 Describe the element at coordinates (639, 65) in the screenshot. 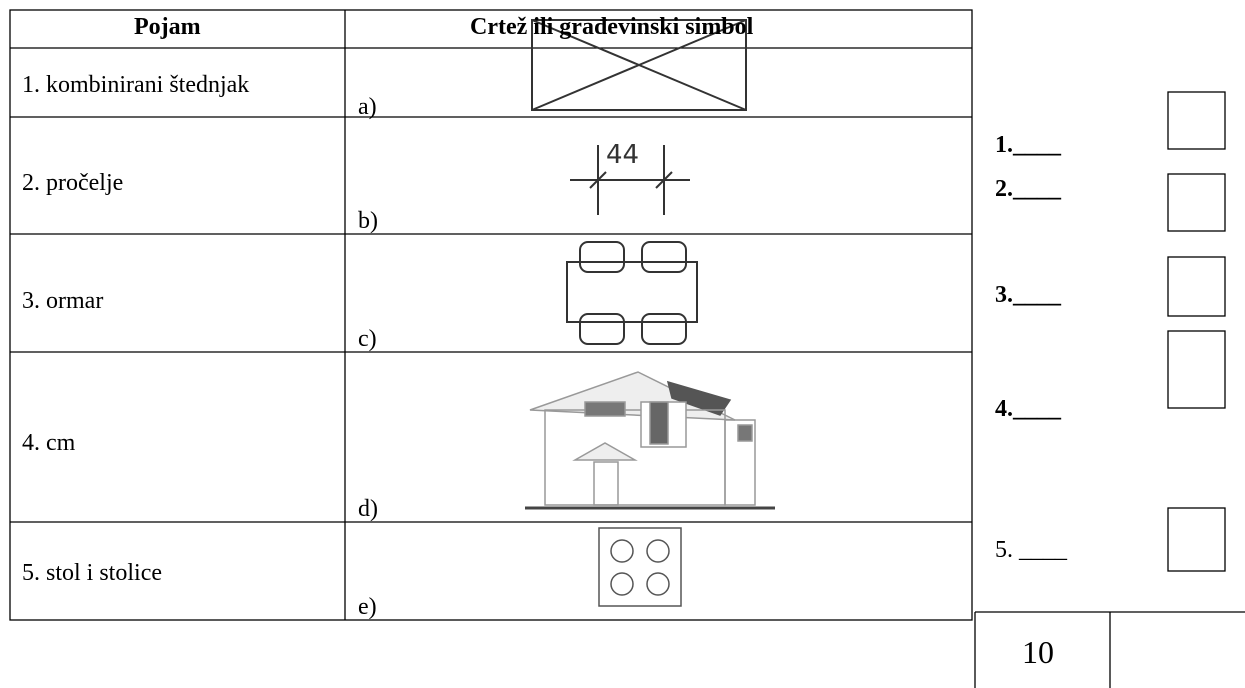

I see `drawing-a` at that location.